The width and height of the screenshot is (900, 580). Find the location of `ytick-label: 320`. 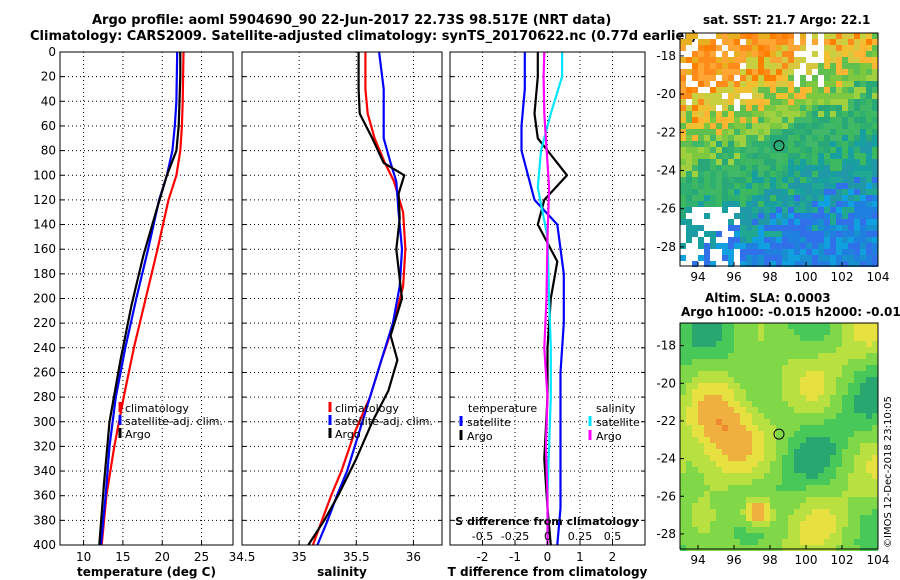

ytick-label: 320 is located at coordinates (44, 446).